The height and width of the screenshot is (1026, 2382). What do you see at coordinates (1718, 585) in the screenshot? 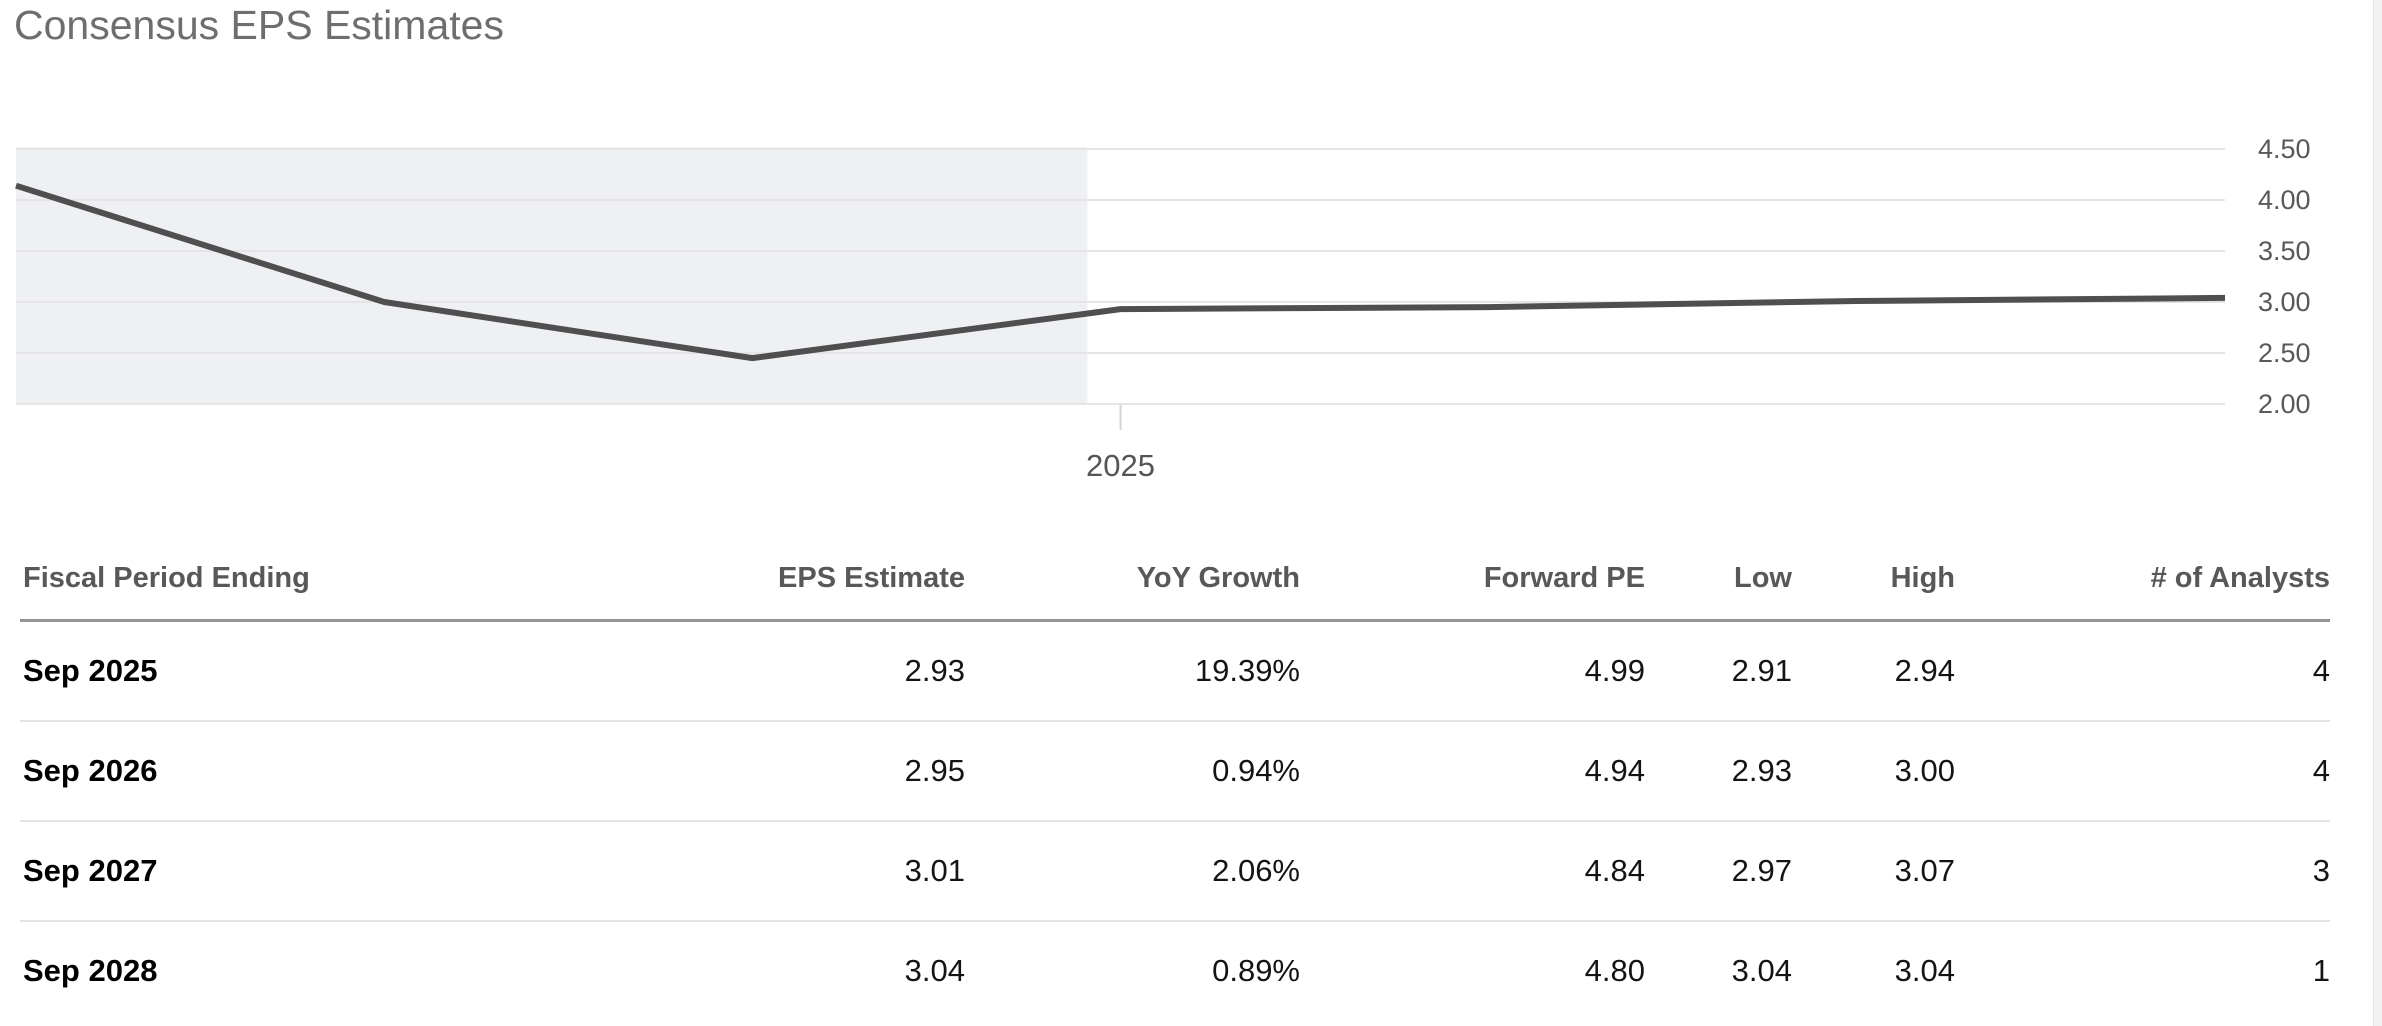
I see `col-header-low: Low` at bounding box center [1718, 585].